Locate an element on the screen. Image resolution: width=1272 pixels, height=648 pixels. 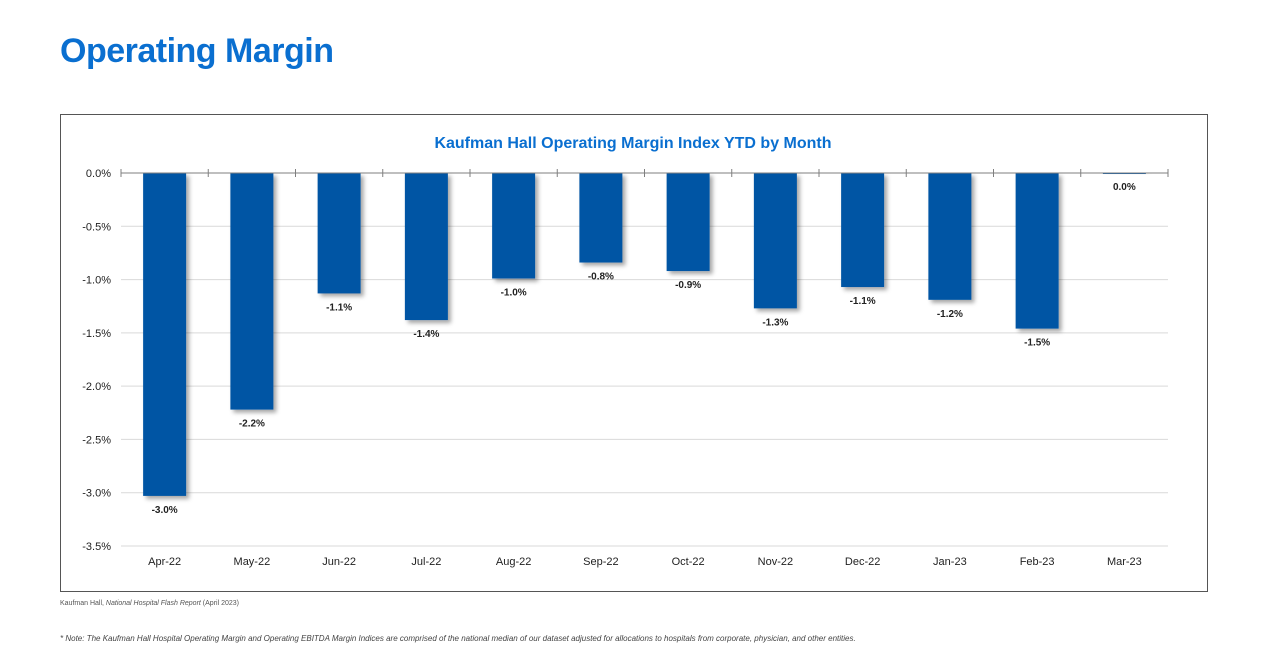
x-tick-label: Jan-23 is located at coordinates (950, 562).